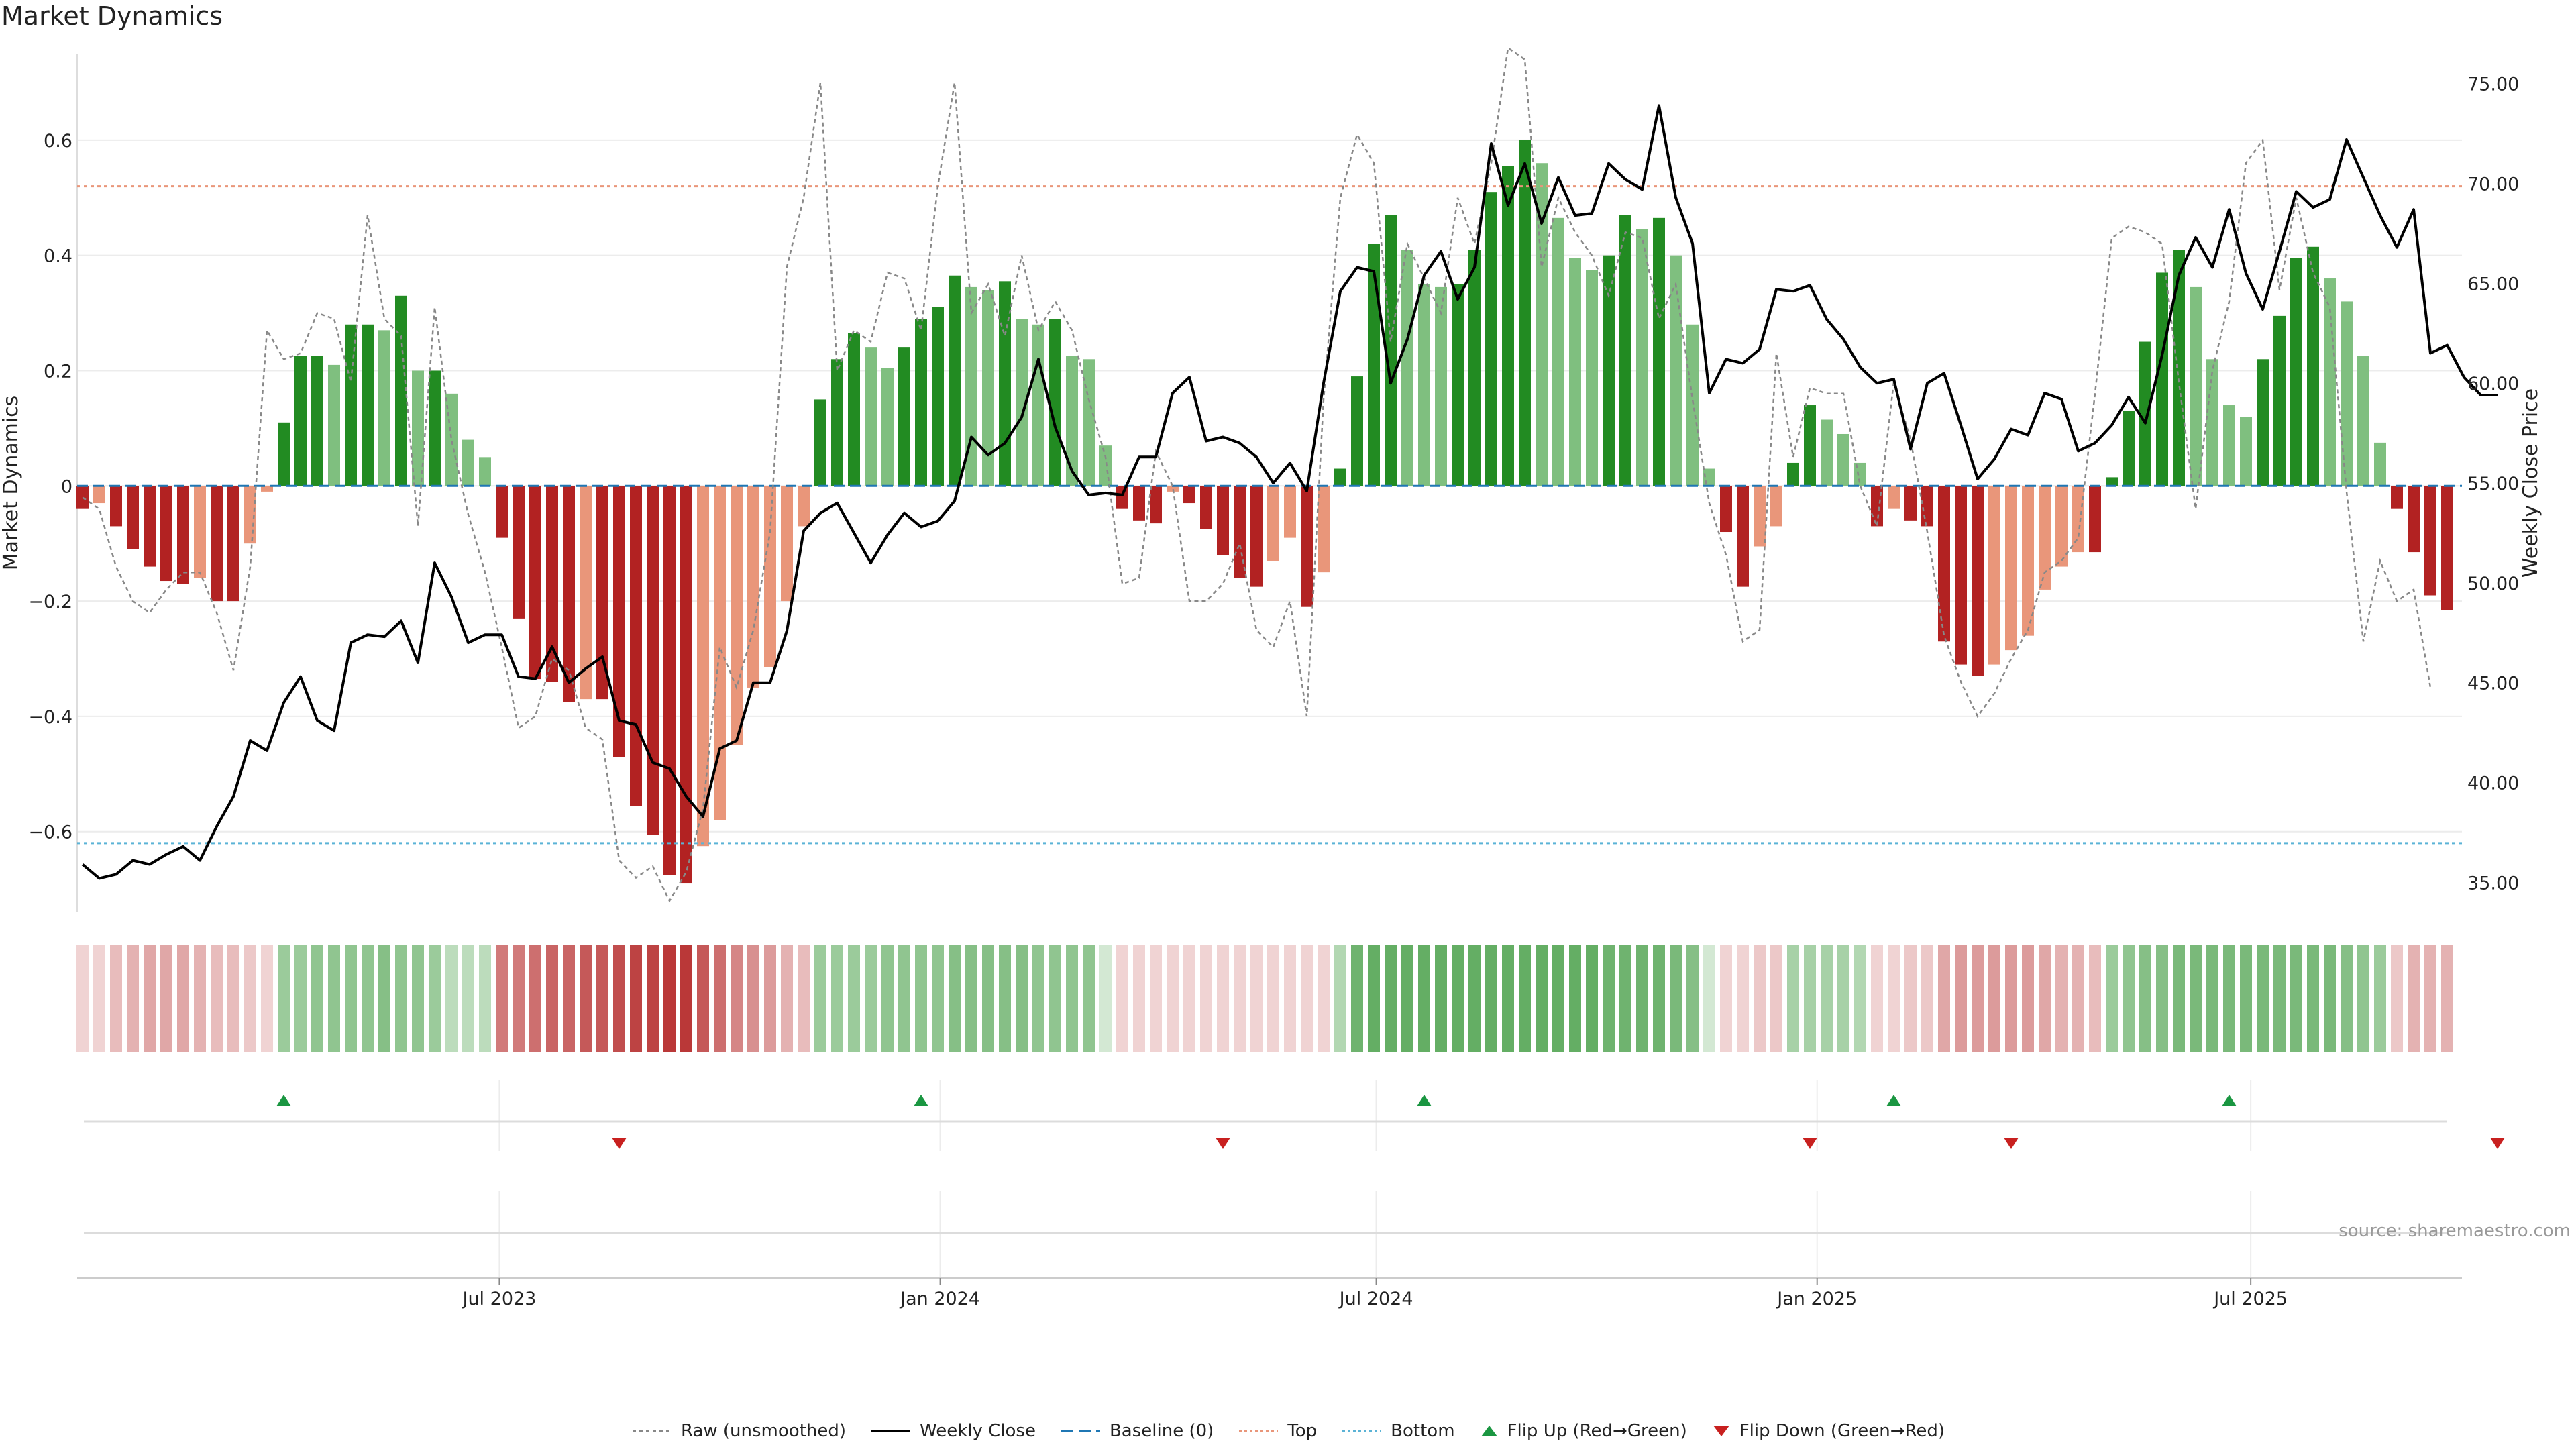  Describe the element at coordinates (1398, 1431) in the screenshot. I see `legend-bottom: Bottom` at that location.